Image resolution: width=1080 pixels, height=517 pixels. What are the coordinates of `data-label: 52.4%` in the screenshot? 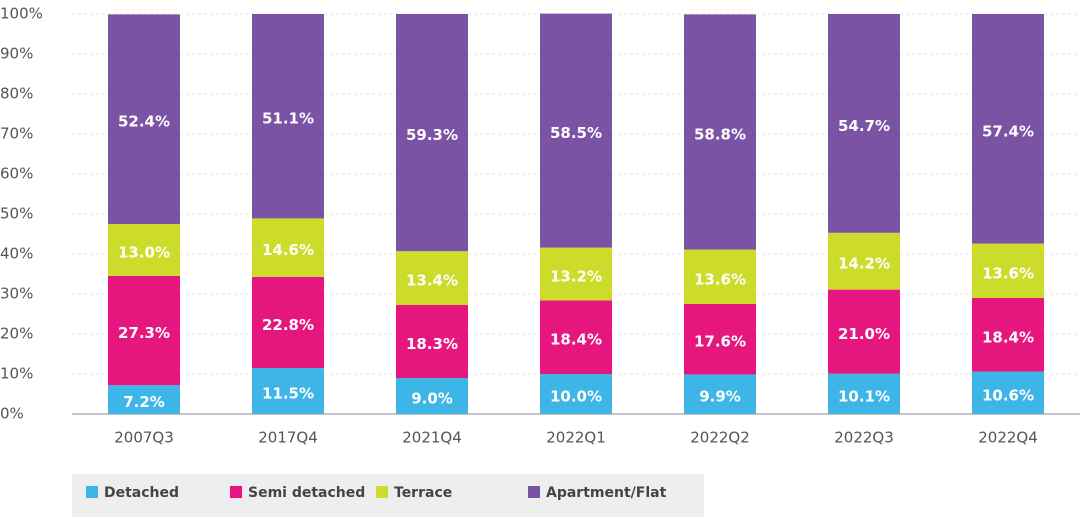 It's located at (144, 122).